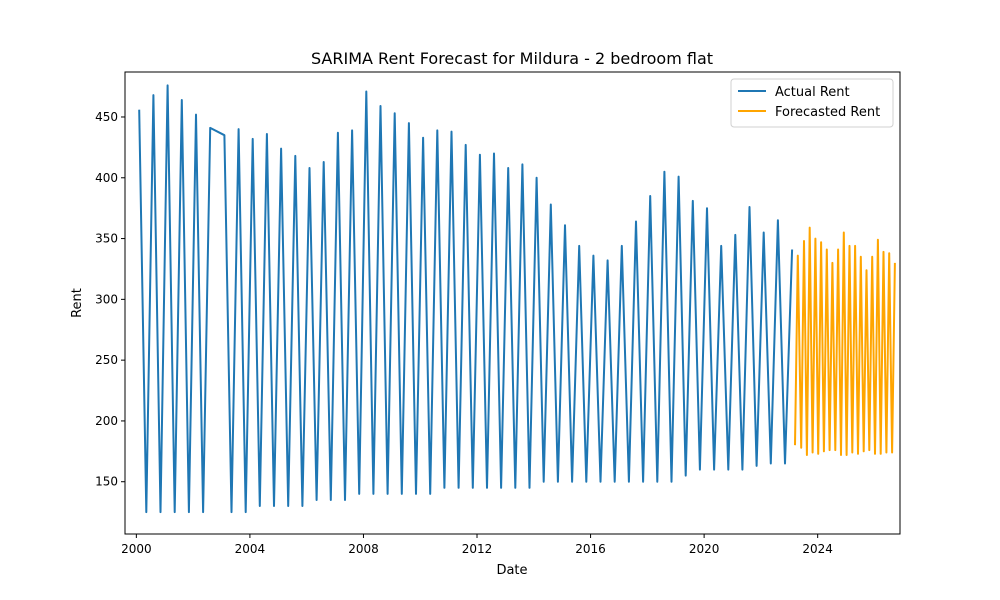  I want to click on x-axis: 2000 2004 2008 2012 2016 2020 2024, so click(477, 545).